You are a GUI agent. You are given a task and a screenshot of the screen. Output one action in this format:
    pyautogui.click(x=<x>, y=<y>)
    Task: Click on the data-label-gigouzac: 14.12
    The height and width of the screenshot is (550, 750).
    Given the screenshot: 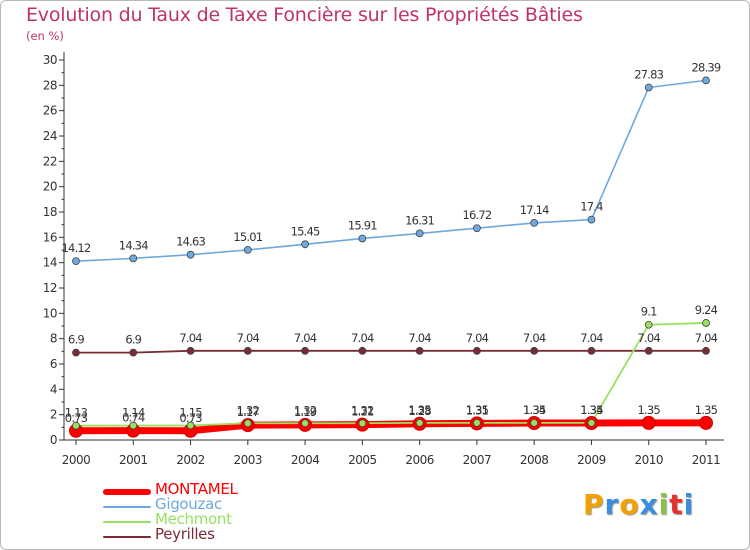 What is the action you would take?
    pyautogui.click(x=76, y=248)
    